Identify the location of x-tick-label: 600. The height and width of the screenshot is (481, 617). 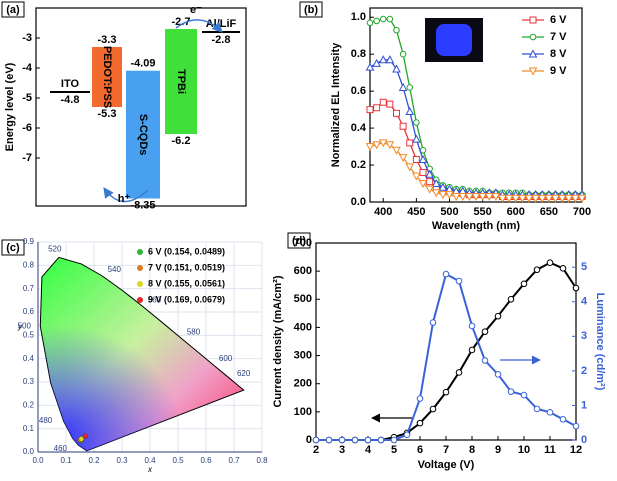
(516, 212).